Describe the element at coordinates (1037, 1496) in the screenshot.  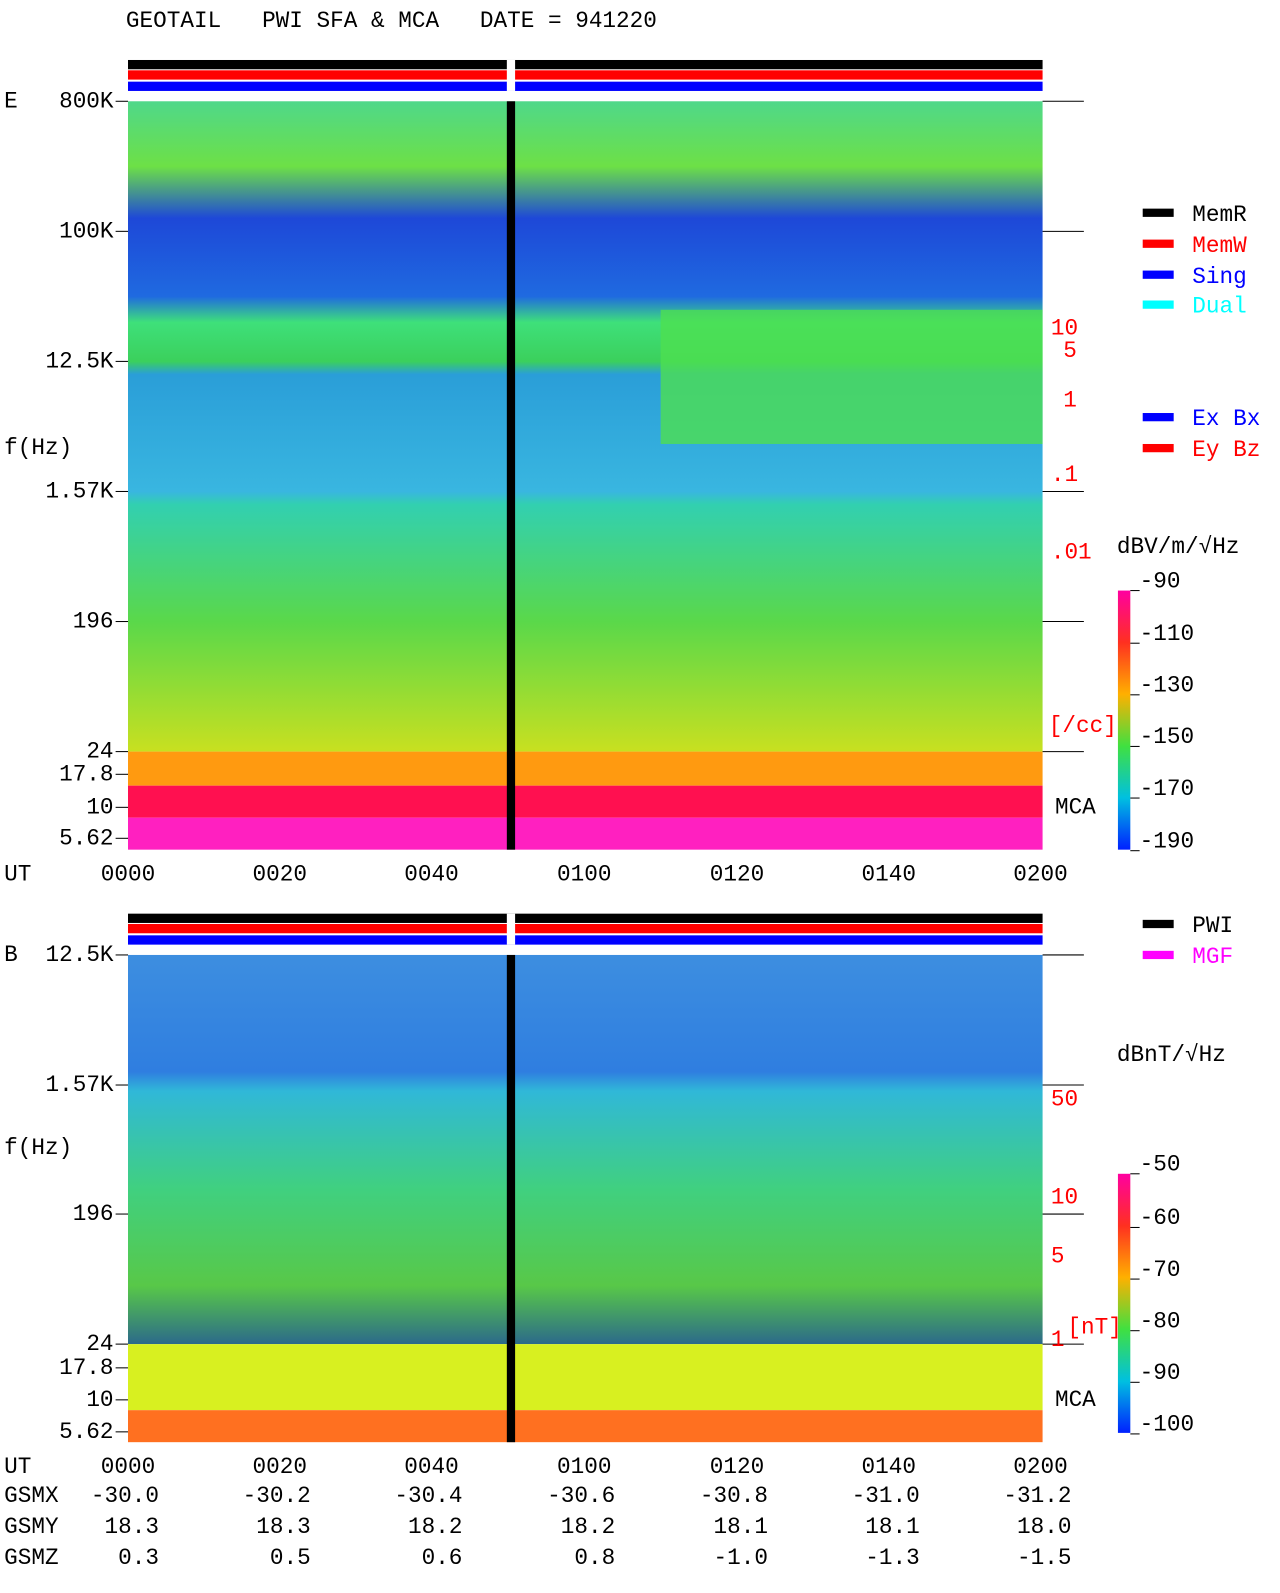
I see `row-value: -31.2` at that location.